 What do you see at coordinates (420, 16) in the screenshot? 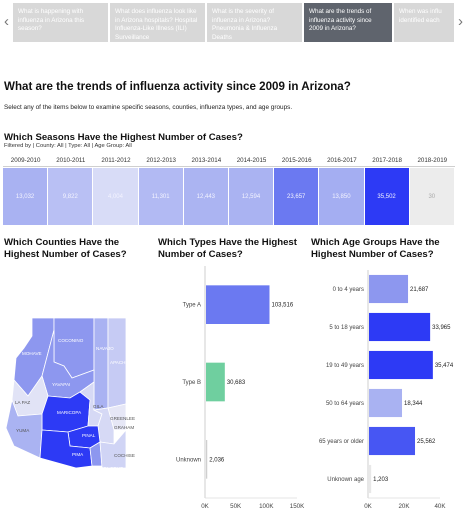
I see `story-tab-label: When was influ identified each` at bounding box center [420, 16].